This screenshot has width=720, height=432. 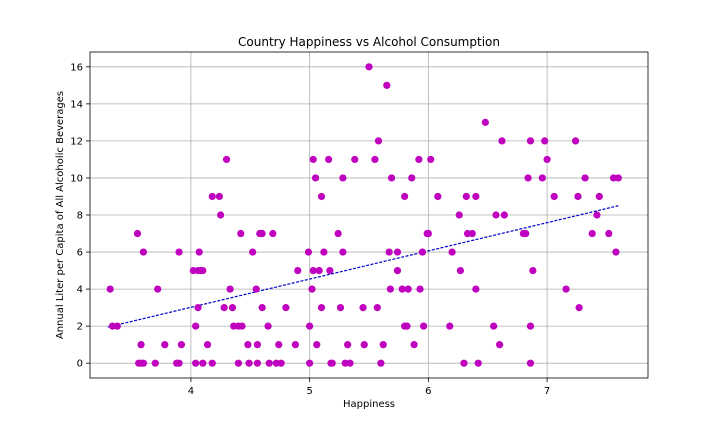 What do you see at coordinates (80, 216) in the screenshot?
I see `y-tick-label: 8` at bounding box center [80, 216].